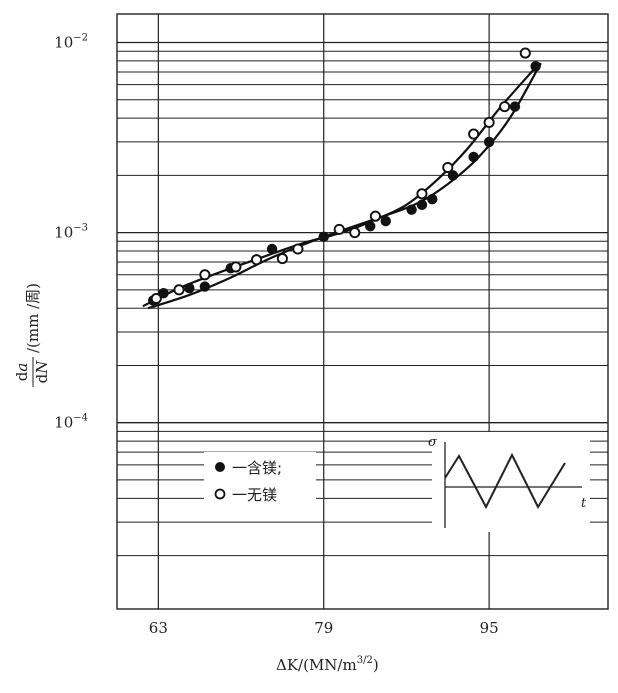  Describe the element at coordinates (260, 478) in the screenshot. I see `legend: 一含镁; 一无镁` at that location.